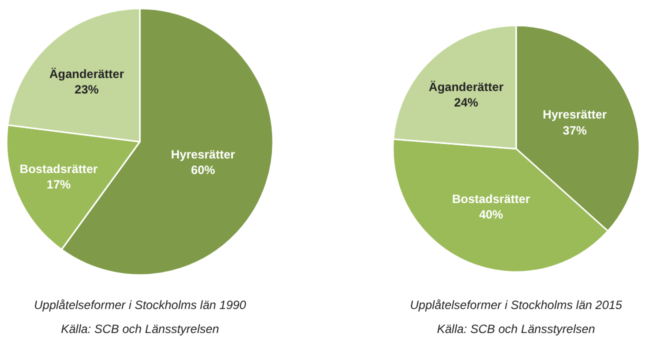  Describe the element at coordinates (87, 89) in the screenshot. I see `data-label: 23%` at that location.